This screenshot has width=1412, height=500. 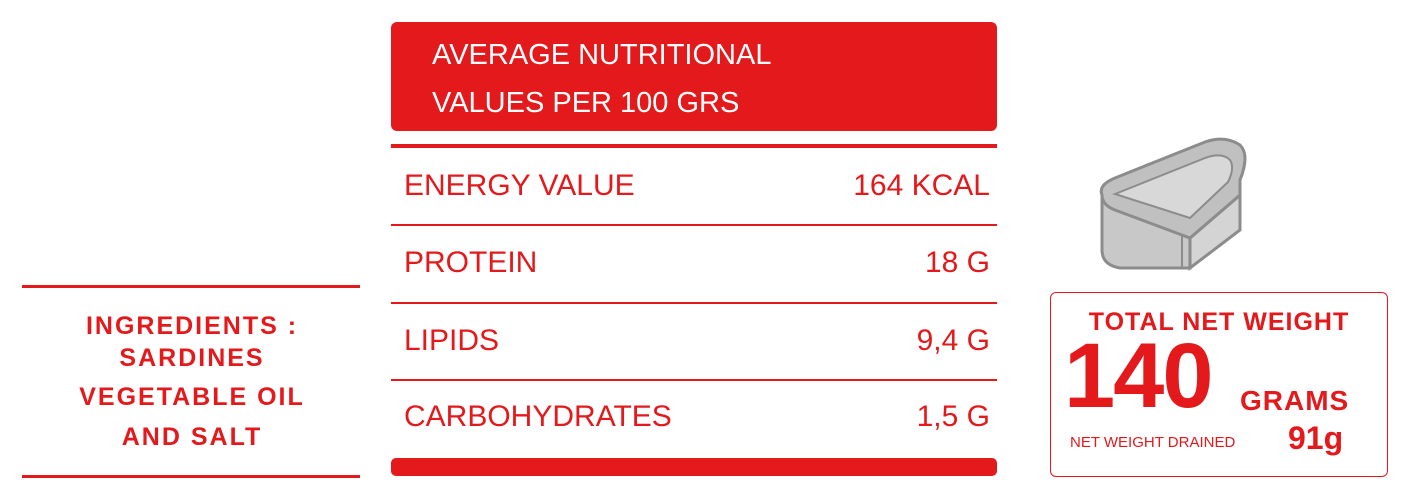 I want to click on drained-value: 91g, so click(x=1316, y=438).